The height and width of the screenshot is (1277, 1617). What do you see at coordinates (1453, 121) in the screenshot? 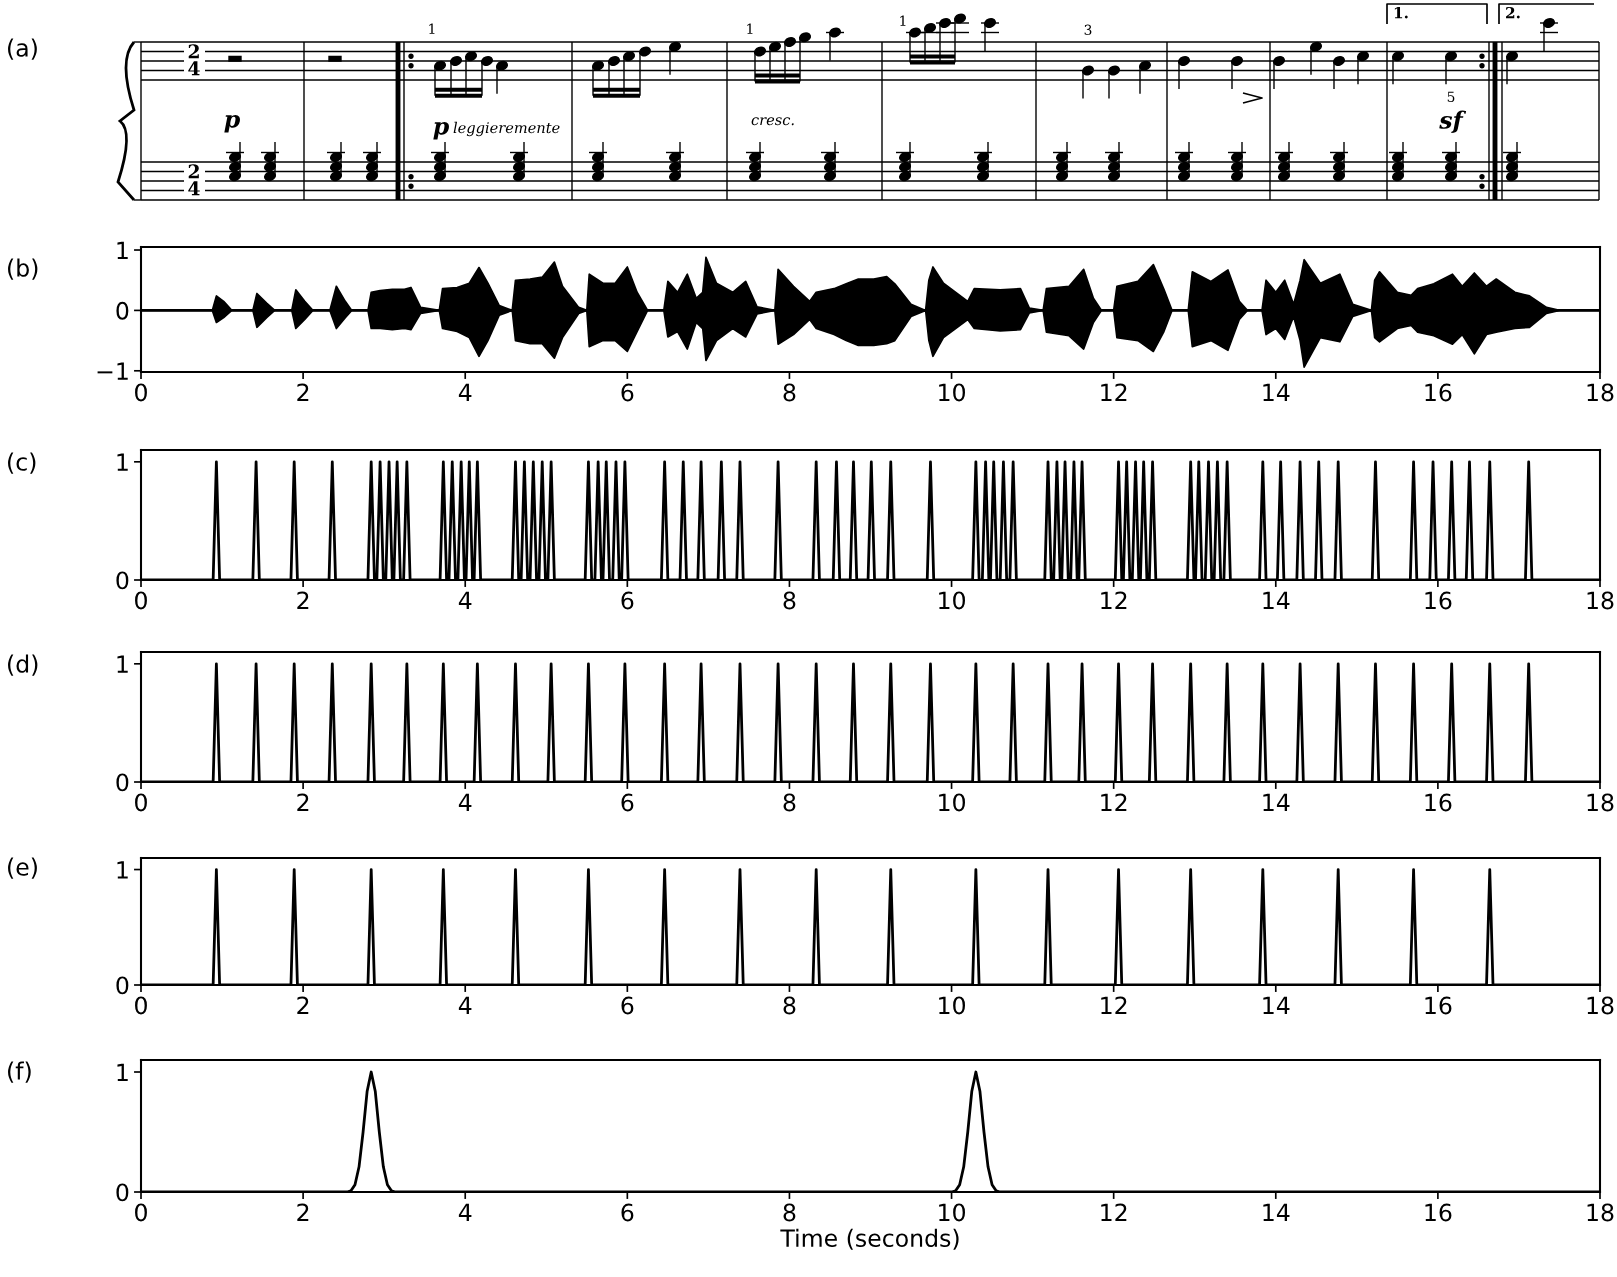
I see `text: sf` at bounding box center [1453, 121].